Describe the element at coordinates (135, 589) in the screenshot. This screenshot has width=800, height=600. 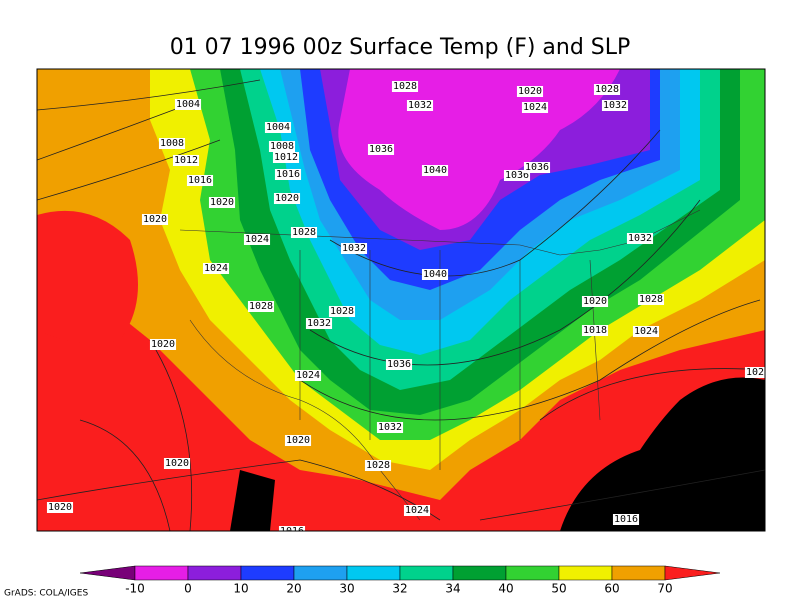
I see `colorbar-label: -10` at that location.